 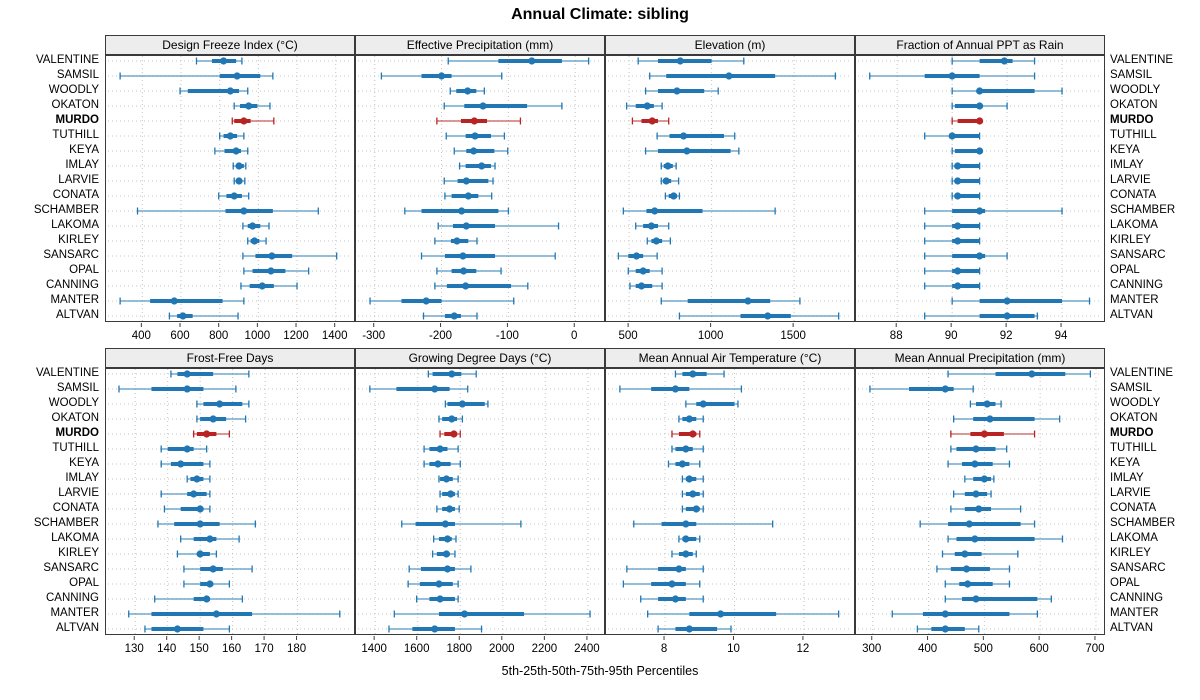 I want to click on panel-x-axis: 1400 1600 1800 2000 2200 2400, so click(x=480, y=646).